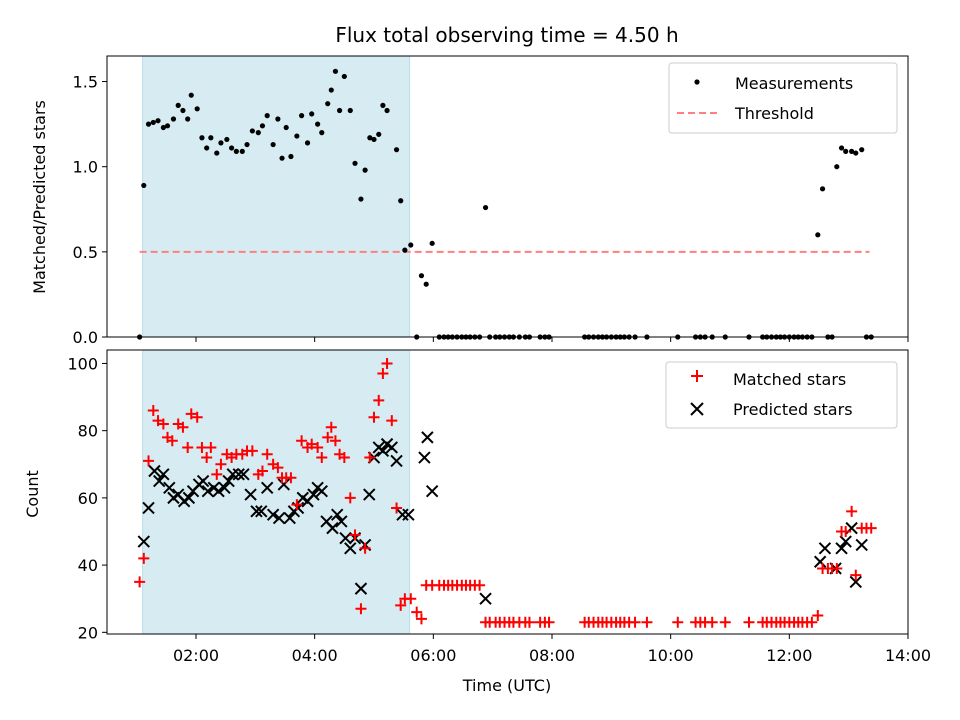 This screenshot has height=720, width=960. What do you see at coordinates (196, 655) in the screenshot?
I see `bottom-x-tick-label: 02:00` at bounding box center [196, 655].